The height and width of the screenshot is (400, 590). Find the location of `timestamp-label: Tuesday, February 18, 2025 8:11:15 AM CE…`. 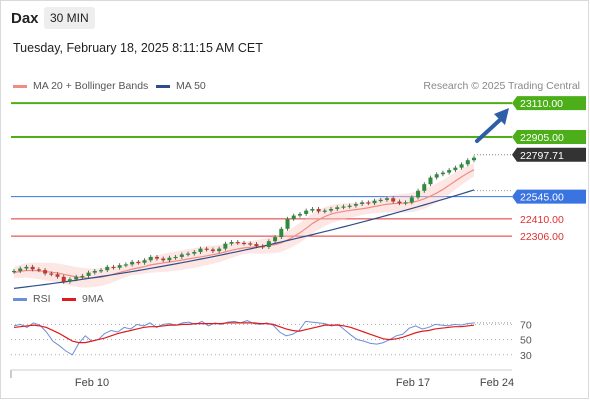

timestamp-label: Tuesday, February 18, 2025 8:11:15 AM CE… is located at coordinates (138, 48).